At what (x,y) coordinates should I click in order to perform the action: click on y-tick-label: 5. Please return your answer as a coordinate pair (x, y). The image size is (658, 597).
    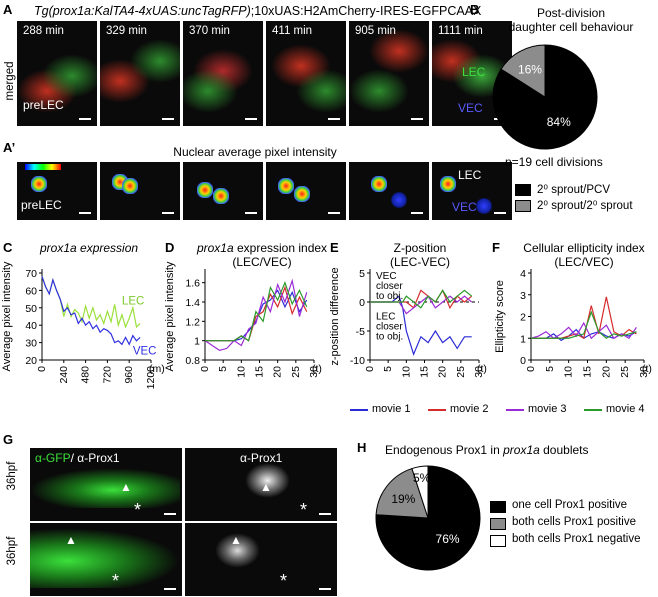
    Looking at the image, I should click on (362, 274).